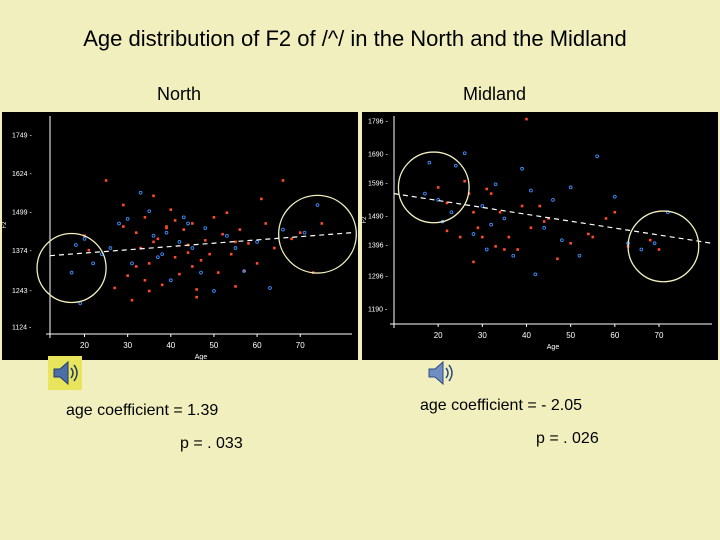 The height and width of the screenshot is (540, 720). I want to click on y-tick-label: 1490 -, so click(378, 216).